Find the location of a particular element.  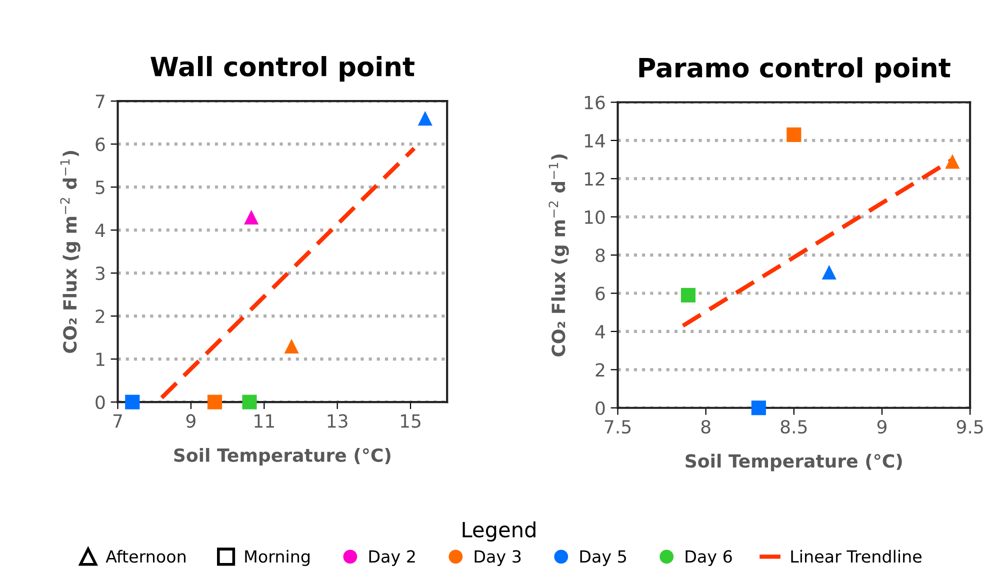

legend-label: Day 6 is located at coordinates (709, 558).